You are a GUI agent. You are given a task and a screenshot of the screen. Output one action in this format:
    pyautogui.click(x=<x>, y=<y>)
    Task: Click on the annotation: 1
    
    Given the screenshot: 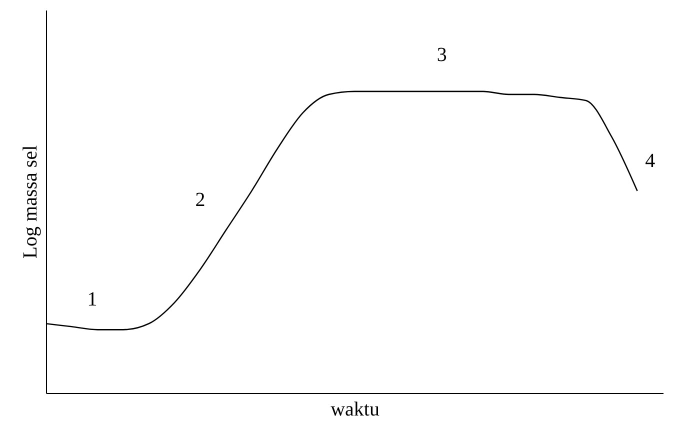 What is the action you would take?
    pyautogui.click(x=92, y=299)
    